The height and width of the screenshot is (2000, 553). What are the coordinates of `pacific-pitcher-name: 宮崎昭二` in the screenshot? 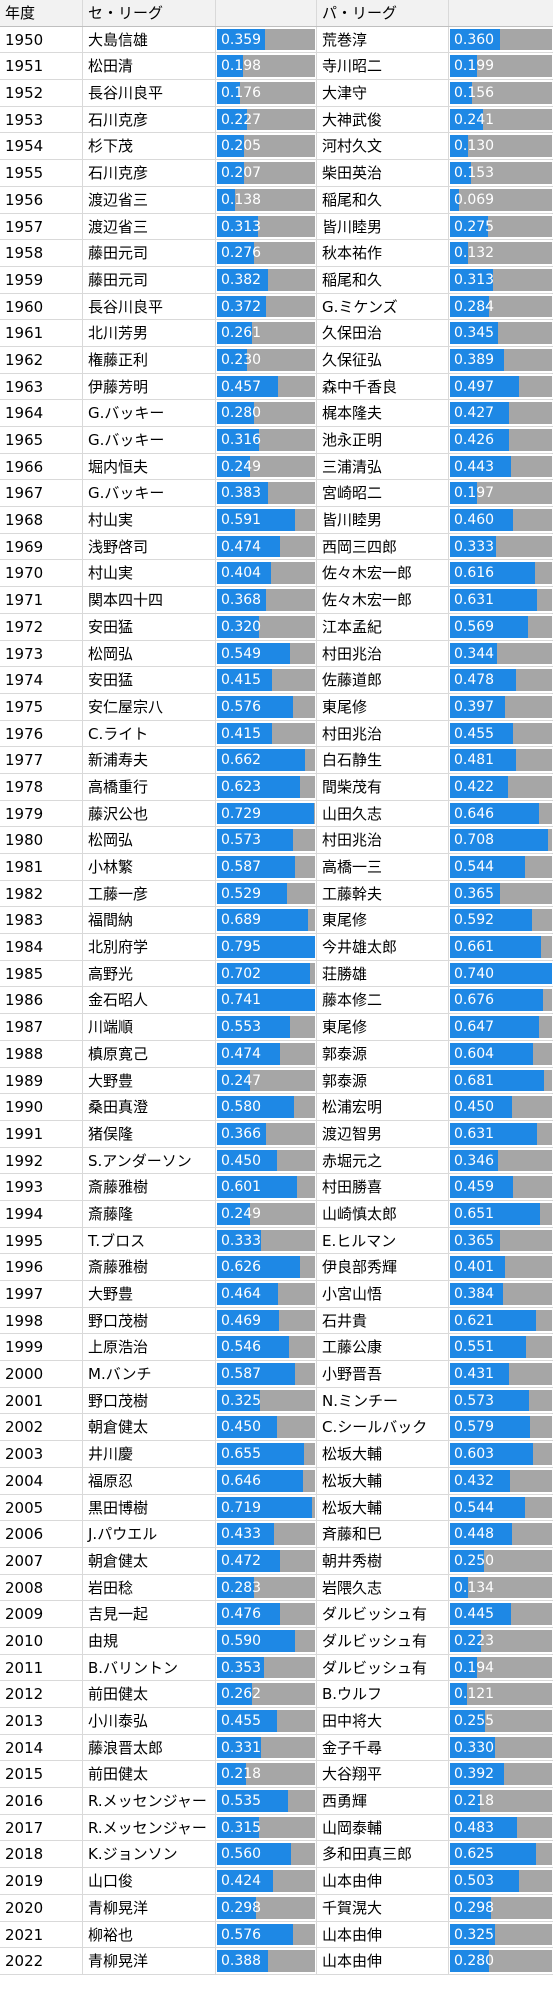 It's located at (383, 493).